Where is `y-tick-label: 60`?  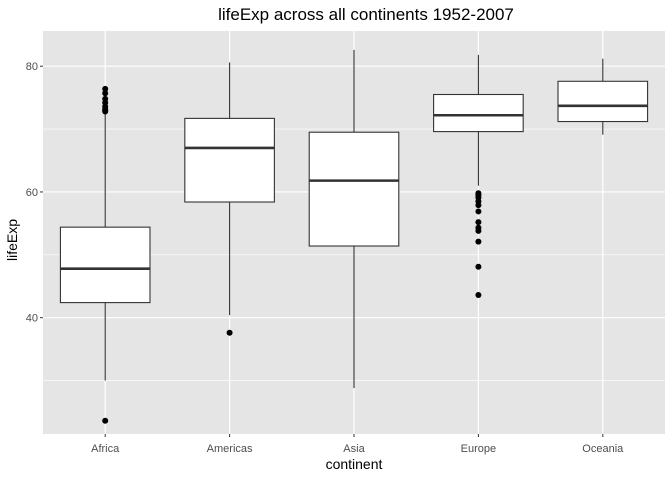
y-tick-label: 60 is located at coordinates (32, 193).